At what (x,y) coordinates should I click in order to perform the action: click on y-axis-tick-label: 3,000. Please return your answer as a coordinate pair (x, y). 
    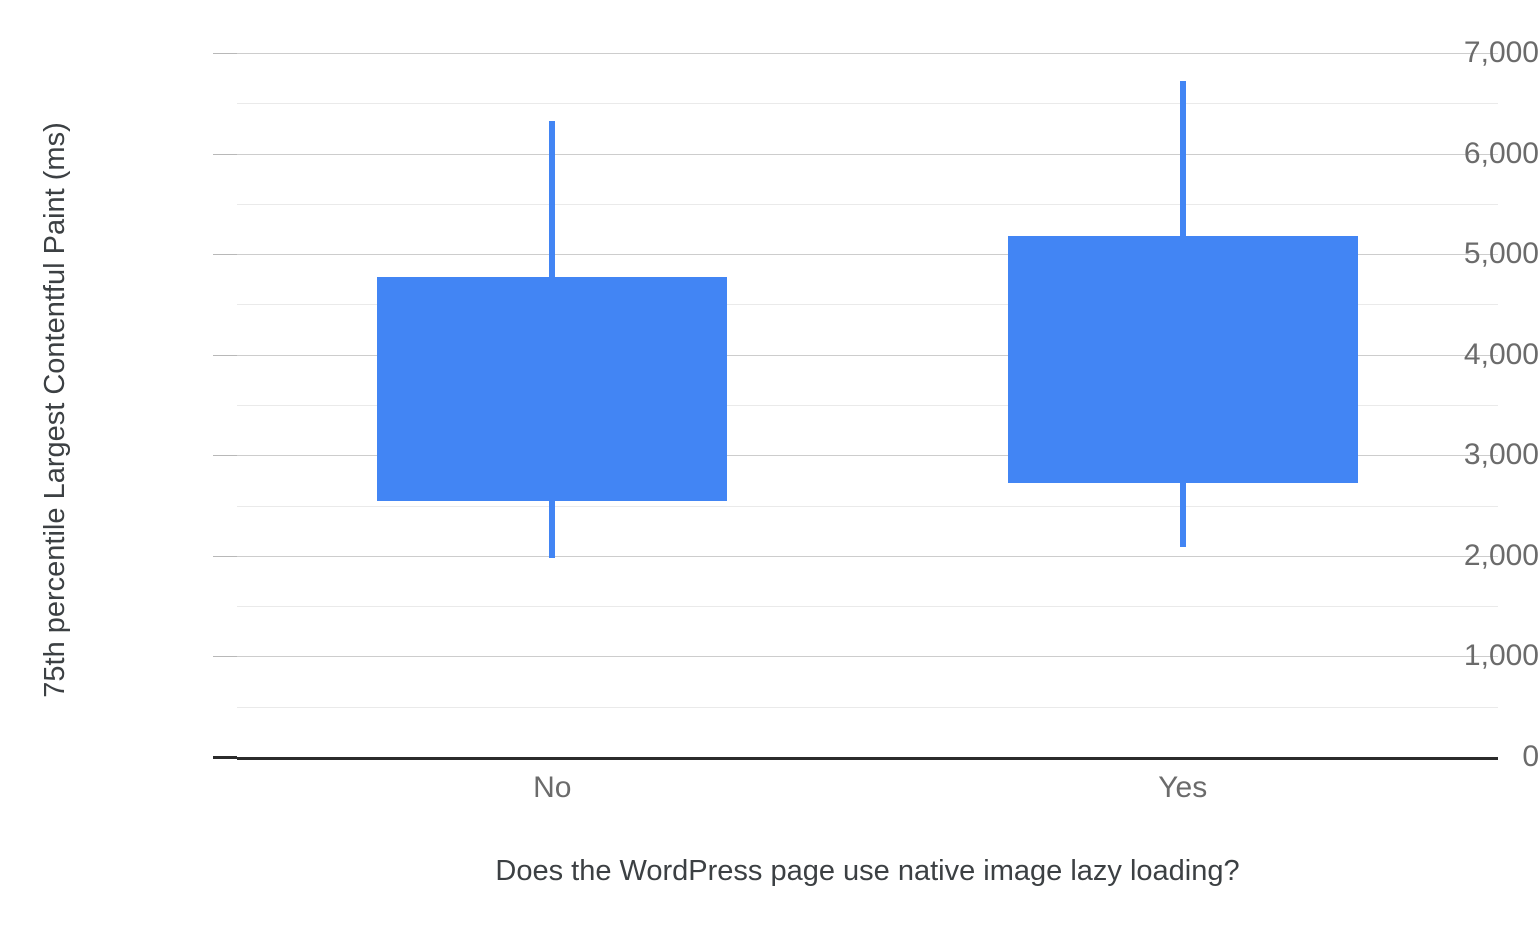
    Looking at the image, I should click on (1501, 455).